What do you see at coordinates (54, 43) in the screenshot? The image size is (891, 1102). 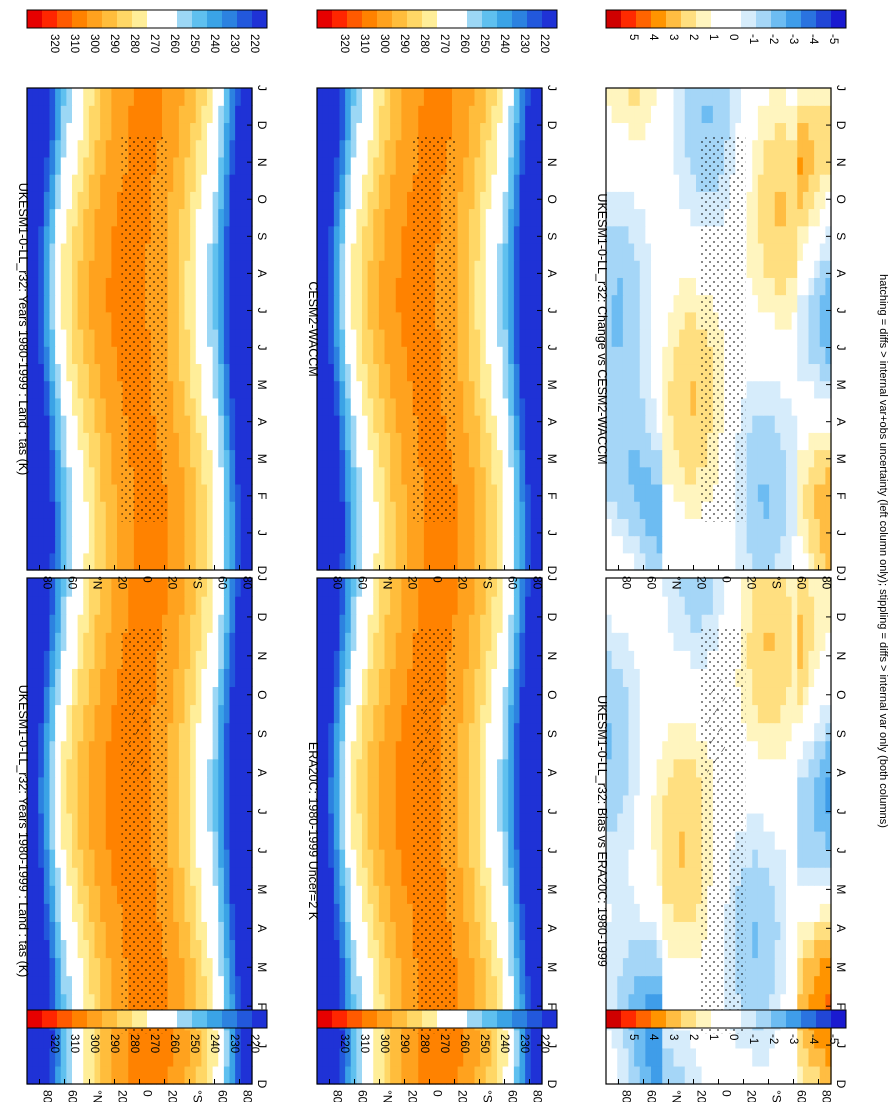 I see `colorbar-tick-label: 320` at bounding box center [54, 43].